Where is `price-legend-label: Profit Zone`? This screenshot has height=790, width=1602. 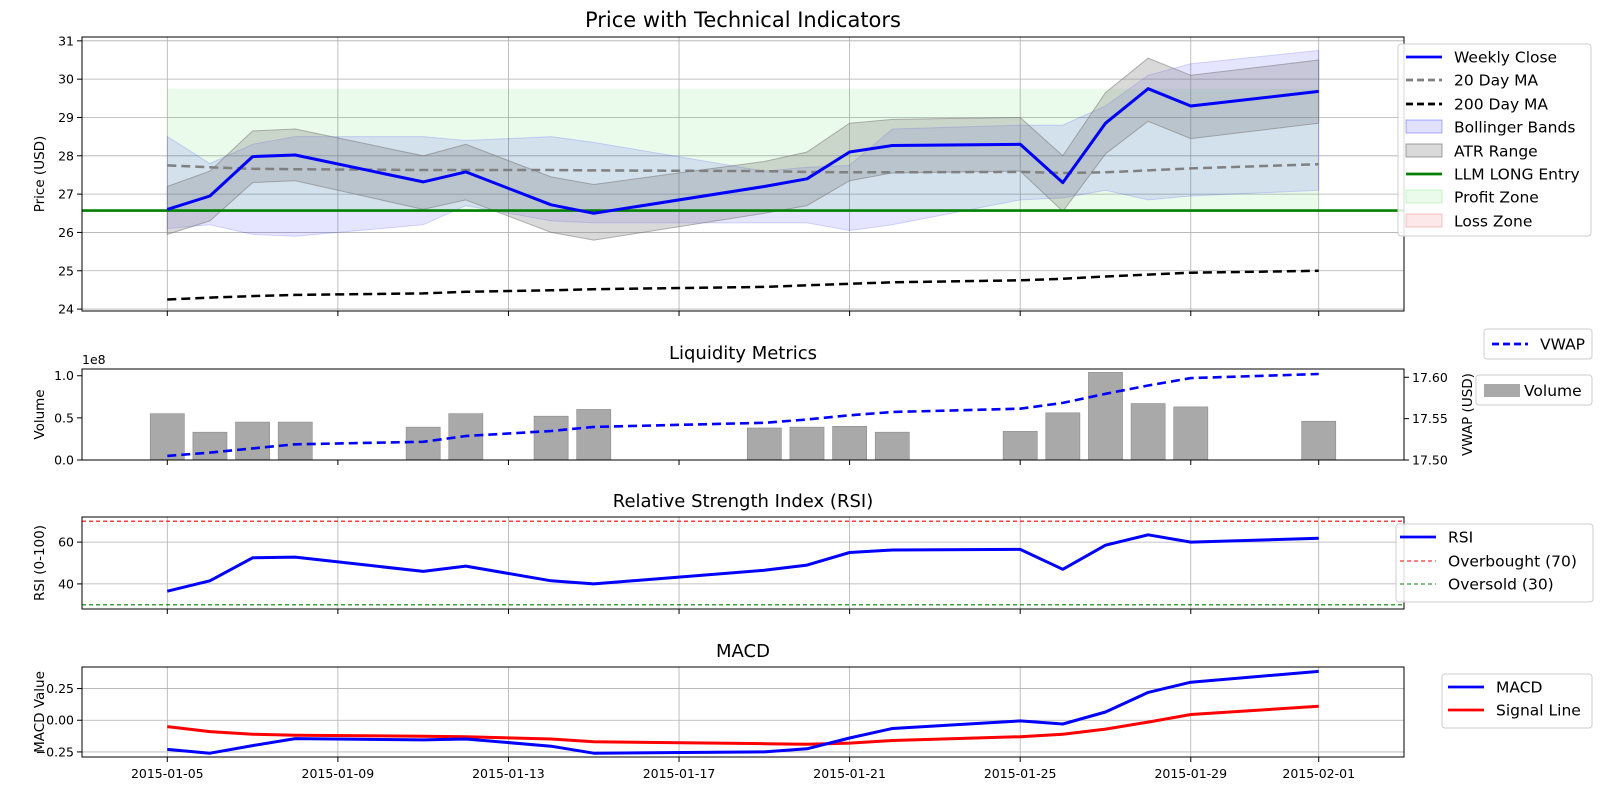 price-legend-label: Profit Zone is located at coordinates (1496, 198).